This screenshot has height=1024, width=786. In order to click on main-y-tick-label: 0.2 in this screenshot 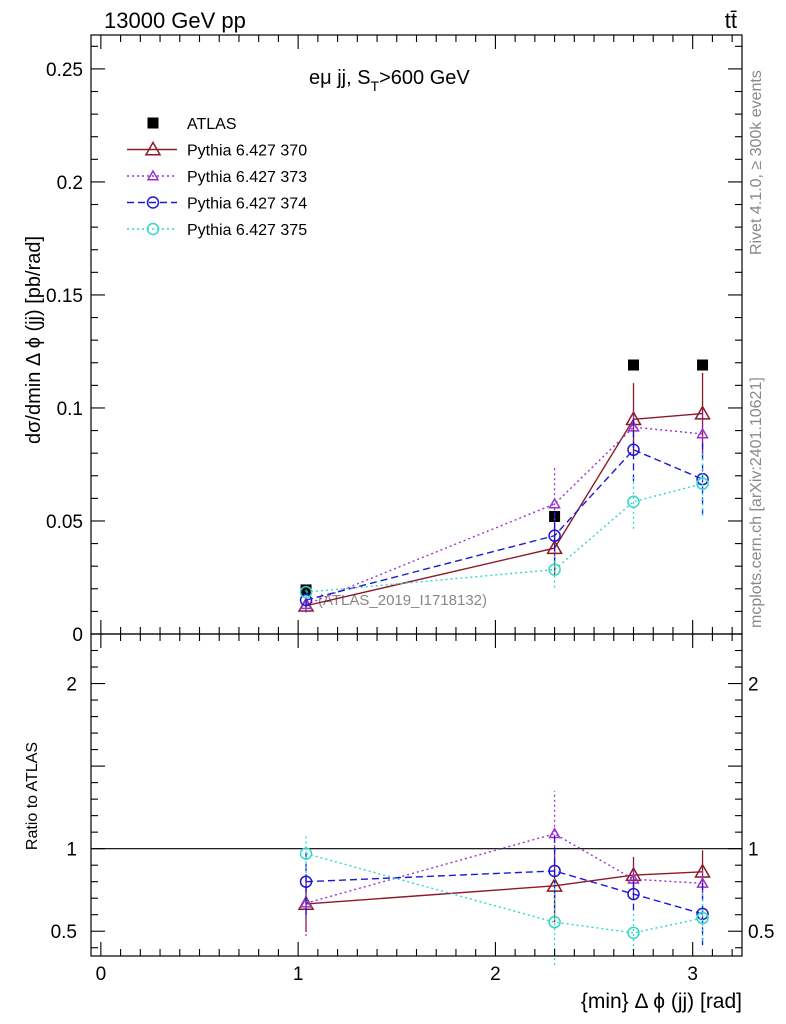, I will do `click(70, 183)`.